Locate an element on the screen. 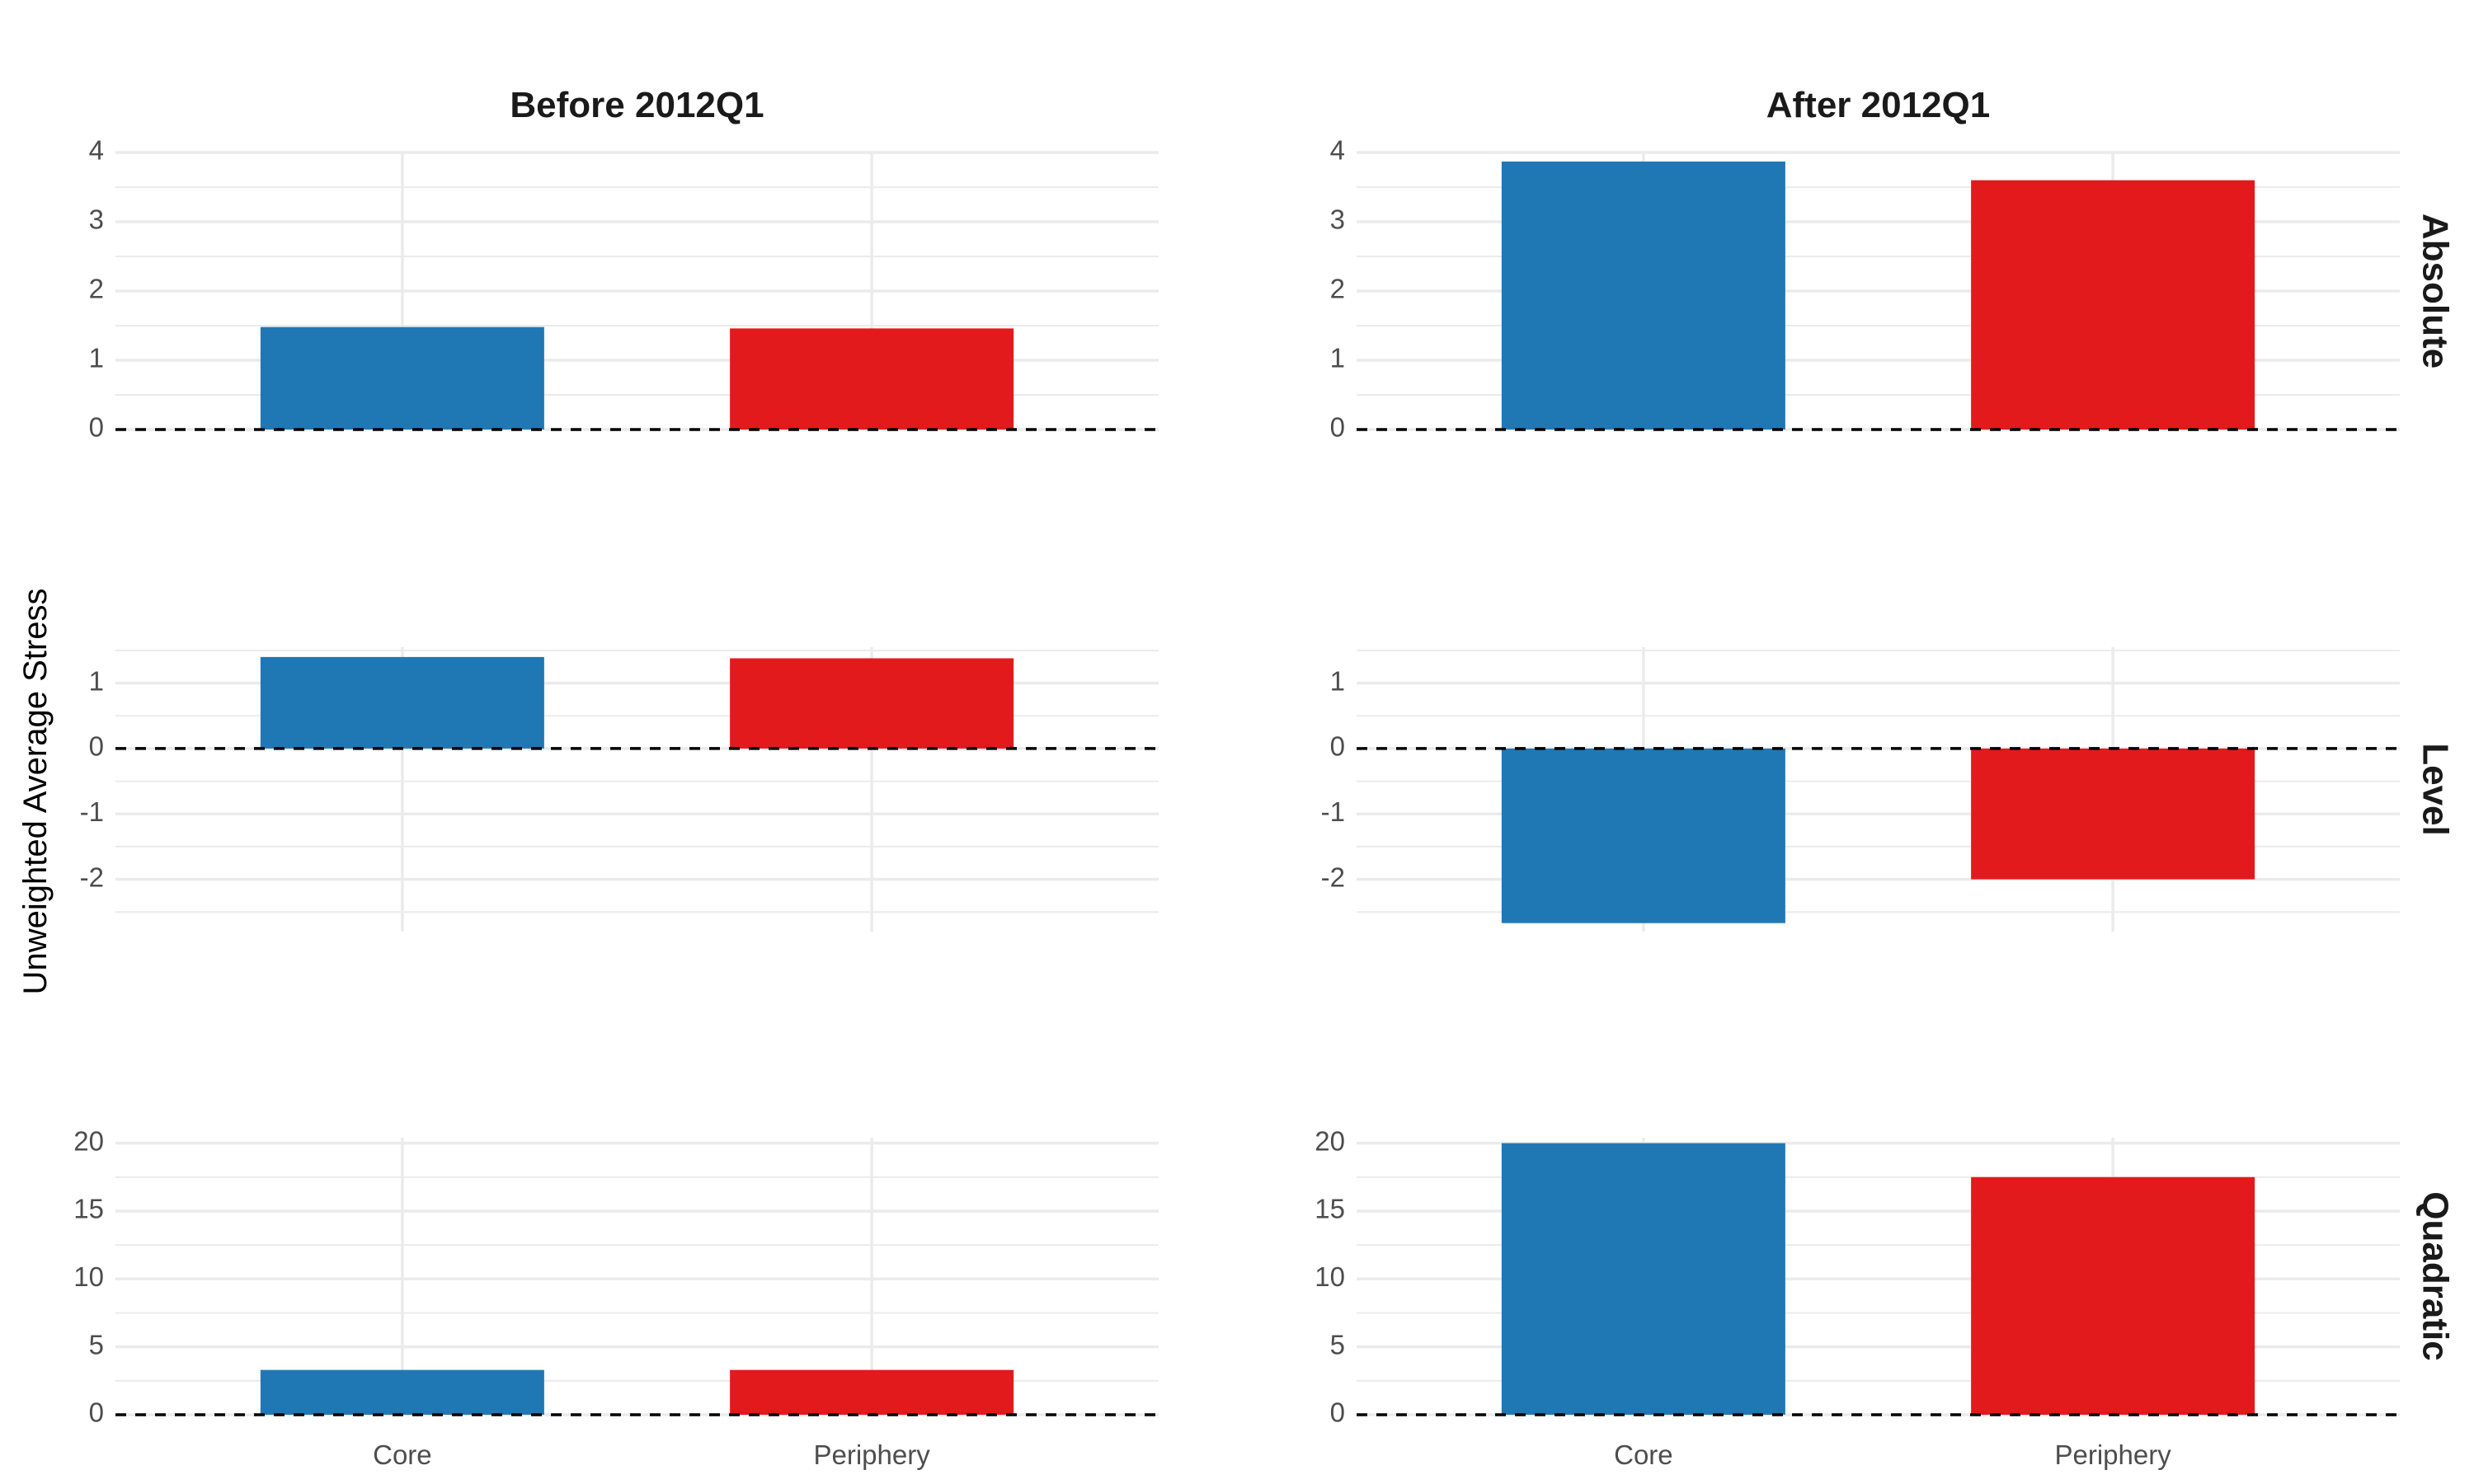 The width and height of the screenshot is (2474, 1484). facet-row-label: Level is located at coordinates (2435, 789).